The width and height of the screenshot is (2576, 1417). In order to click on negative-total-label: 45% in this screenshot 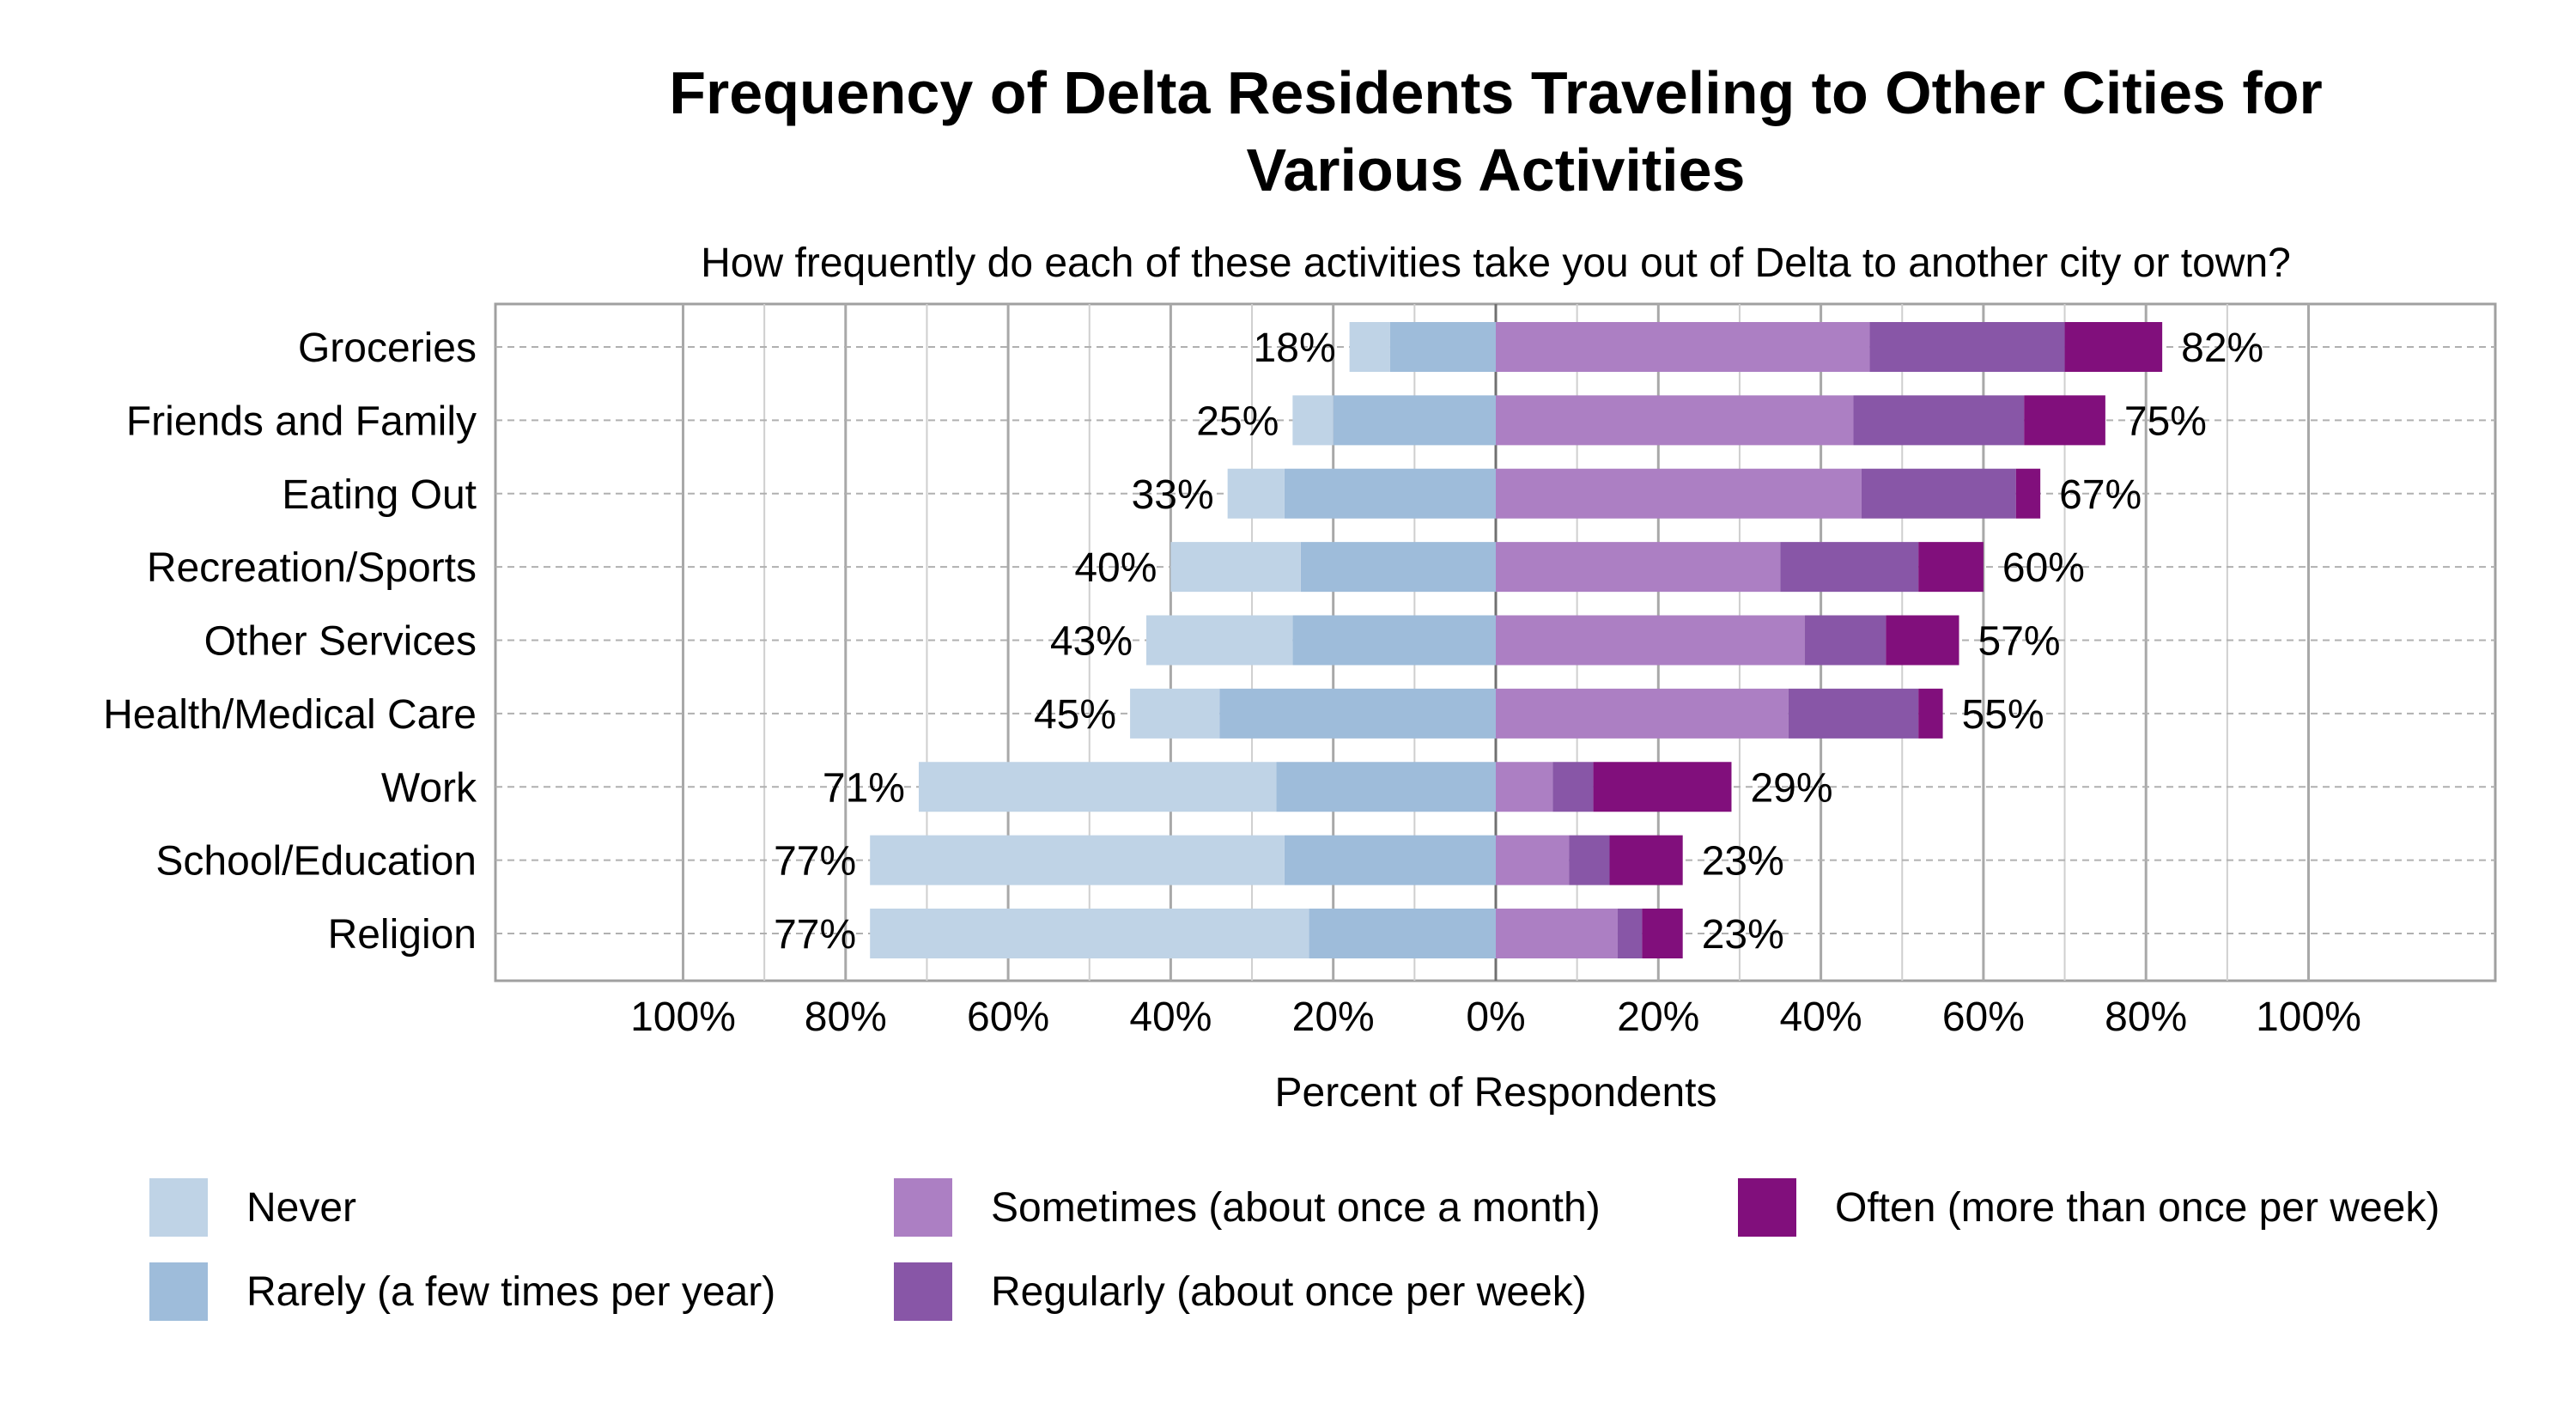, I will do `click(1075, 715)`.